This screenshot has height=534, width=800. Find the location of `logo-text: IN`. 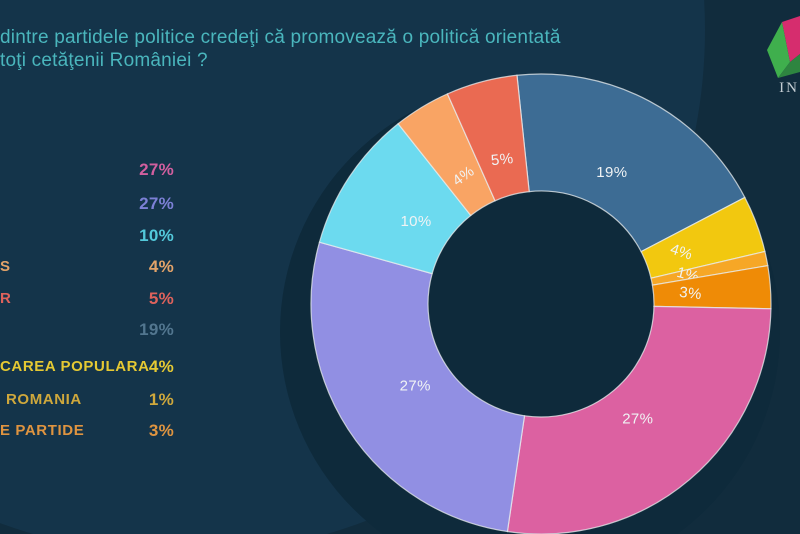

logo-text: IN is located at coordinates (789, 88).